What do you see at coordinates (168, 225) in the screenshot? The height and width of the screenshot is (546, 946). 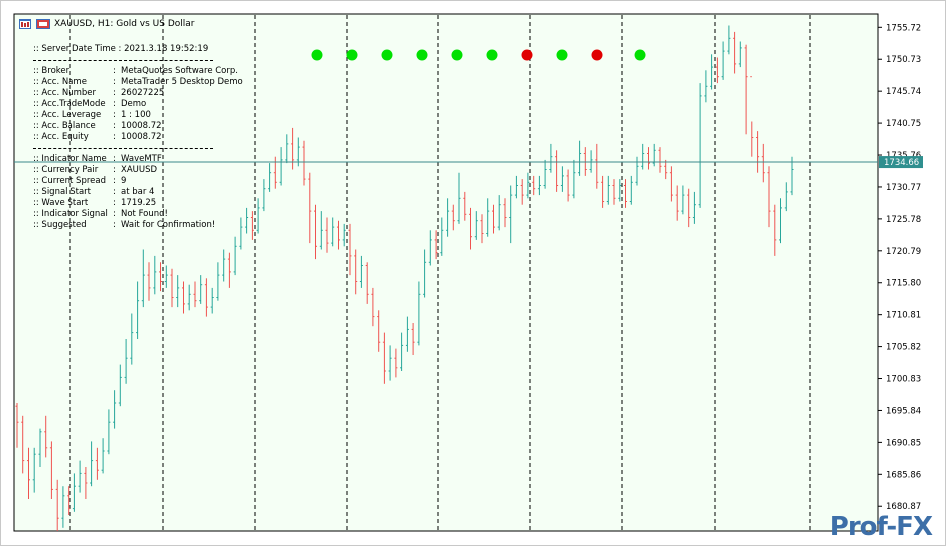 I see `info-value: Wait for Confirmation!` at bounding box center [168, 225].